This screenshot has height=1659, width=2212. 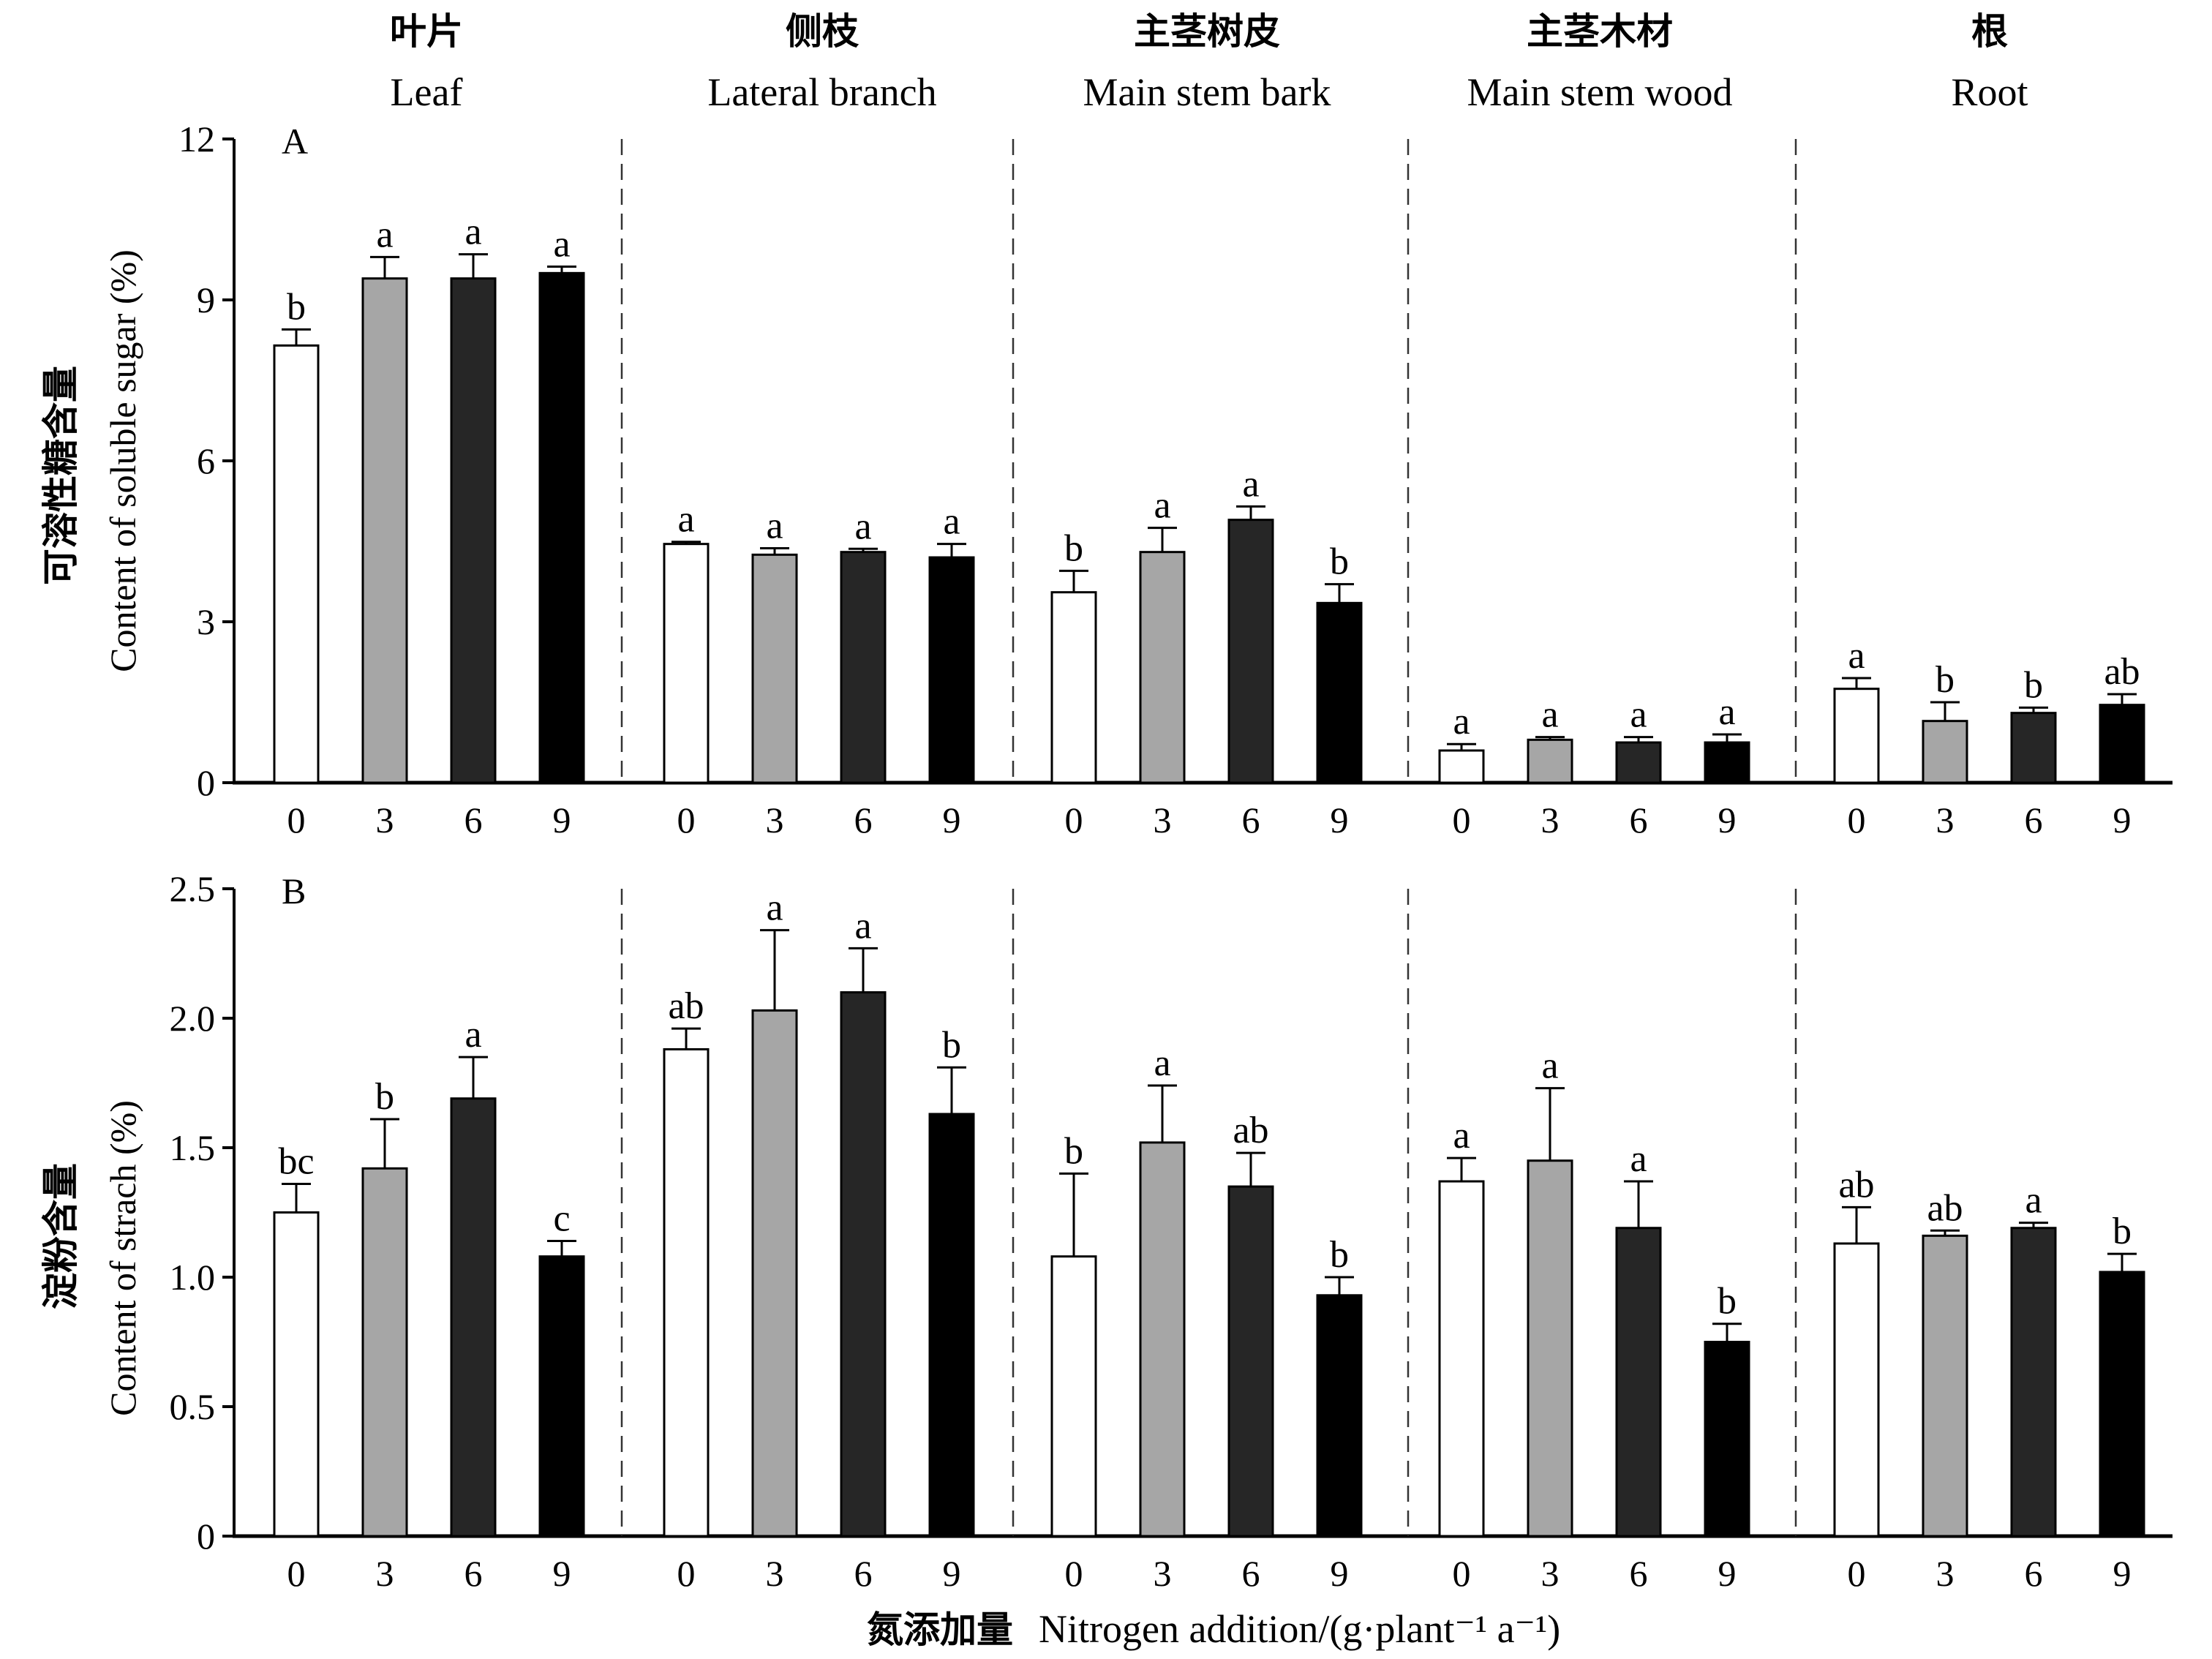 What do you see at coordinates (1339, 692) in the screenshot?
I see `panel-a-bar-main-stem-bark-n9` at bounding box center [1339, 692].